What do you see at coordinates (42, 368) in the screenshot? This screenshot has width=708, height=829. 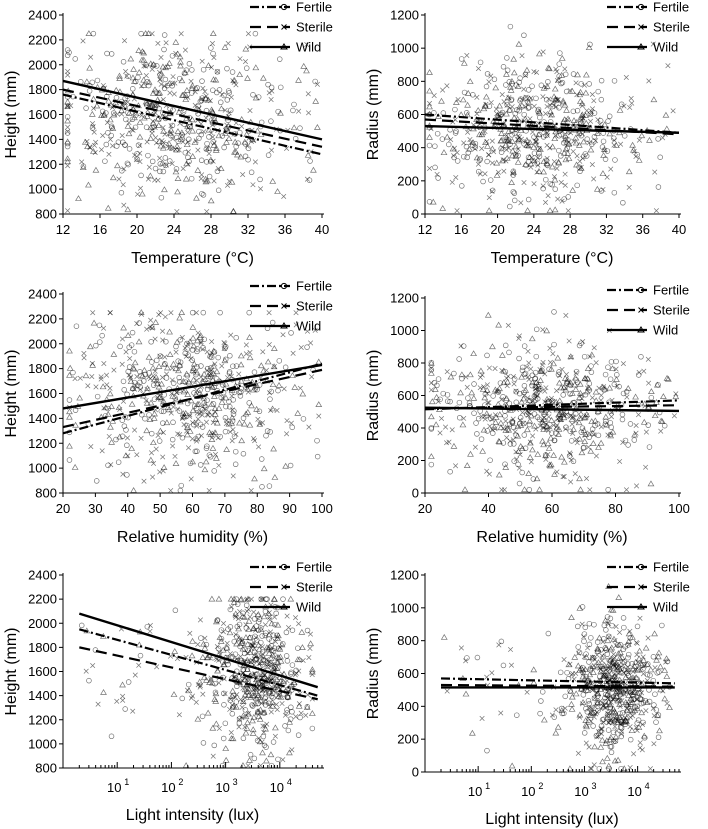 I see `y-tick-label: 1800` at bounding box center [42, 368].